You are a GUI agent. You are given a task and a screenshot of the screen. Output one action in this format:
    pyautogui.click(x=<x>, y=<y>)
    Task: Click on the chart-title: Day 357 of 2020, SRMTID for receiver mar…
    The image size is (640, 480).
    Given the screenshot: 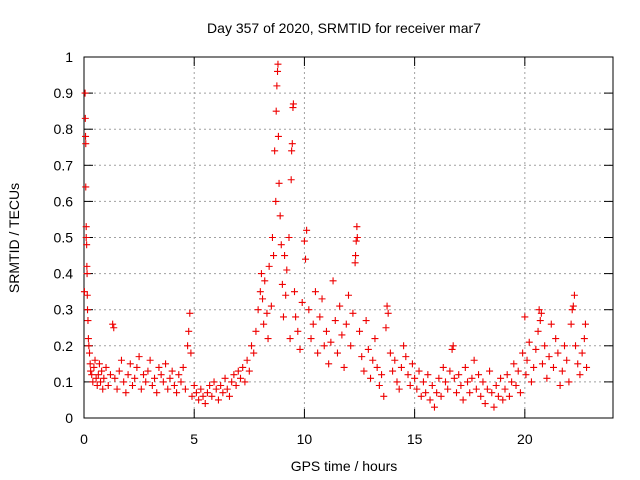 What is the action you would take?
    pyautogui.click(x=344, y=28)
    